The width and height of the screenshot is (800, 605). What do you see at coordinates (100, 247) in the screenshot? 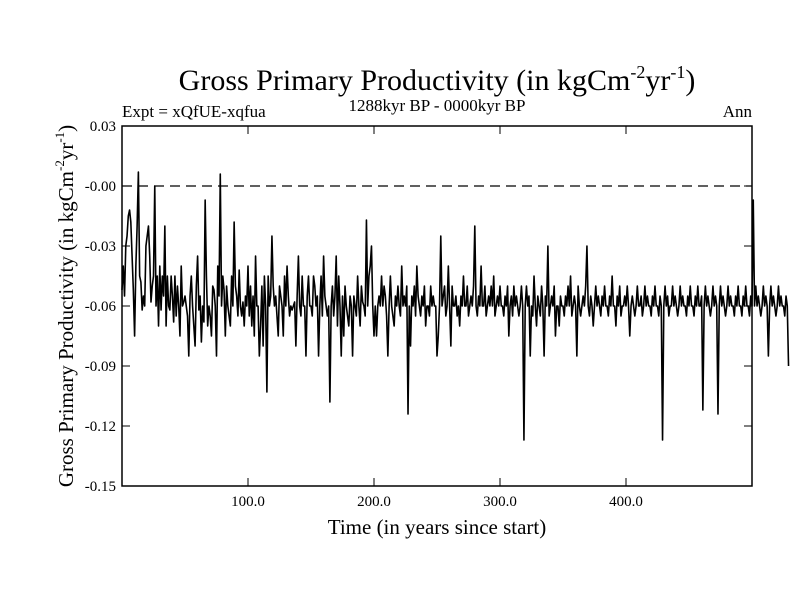
I see `y-tick-label: -0.03` at bounding box center [100, 247].